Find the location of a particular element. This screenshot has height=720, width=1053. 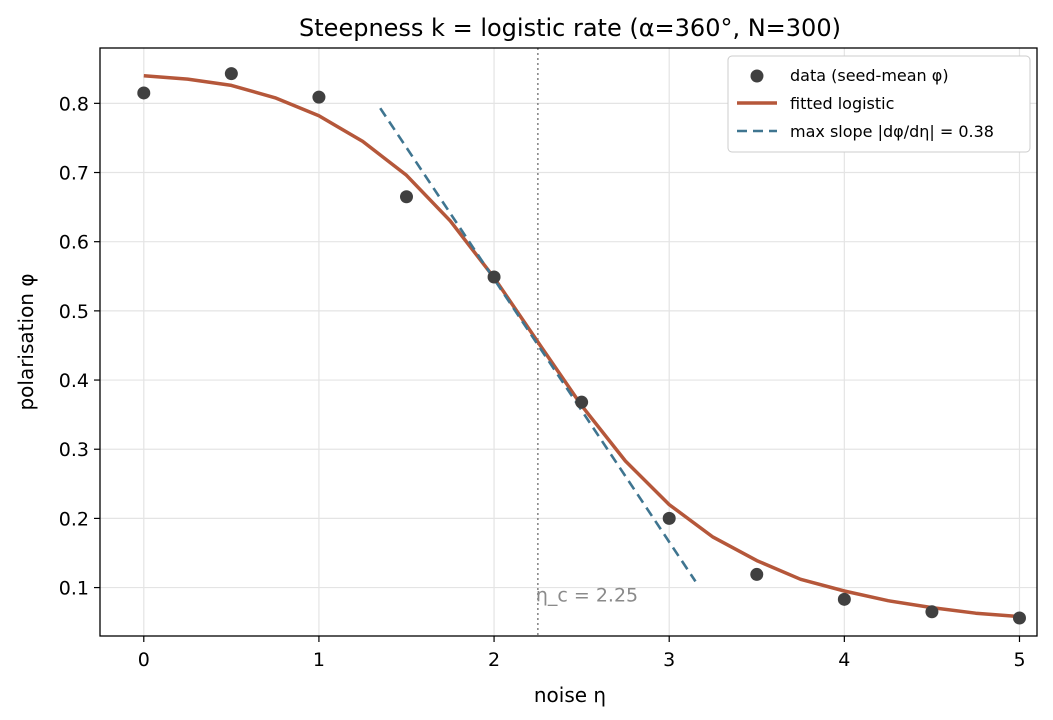

x-tick-label: 2 is located at coordinates (494, 660).